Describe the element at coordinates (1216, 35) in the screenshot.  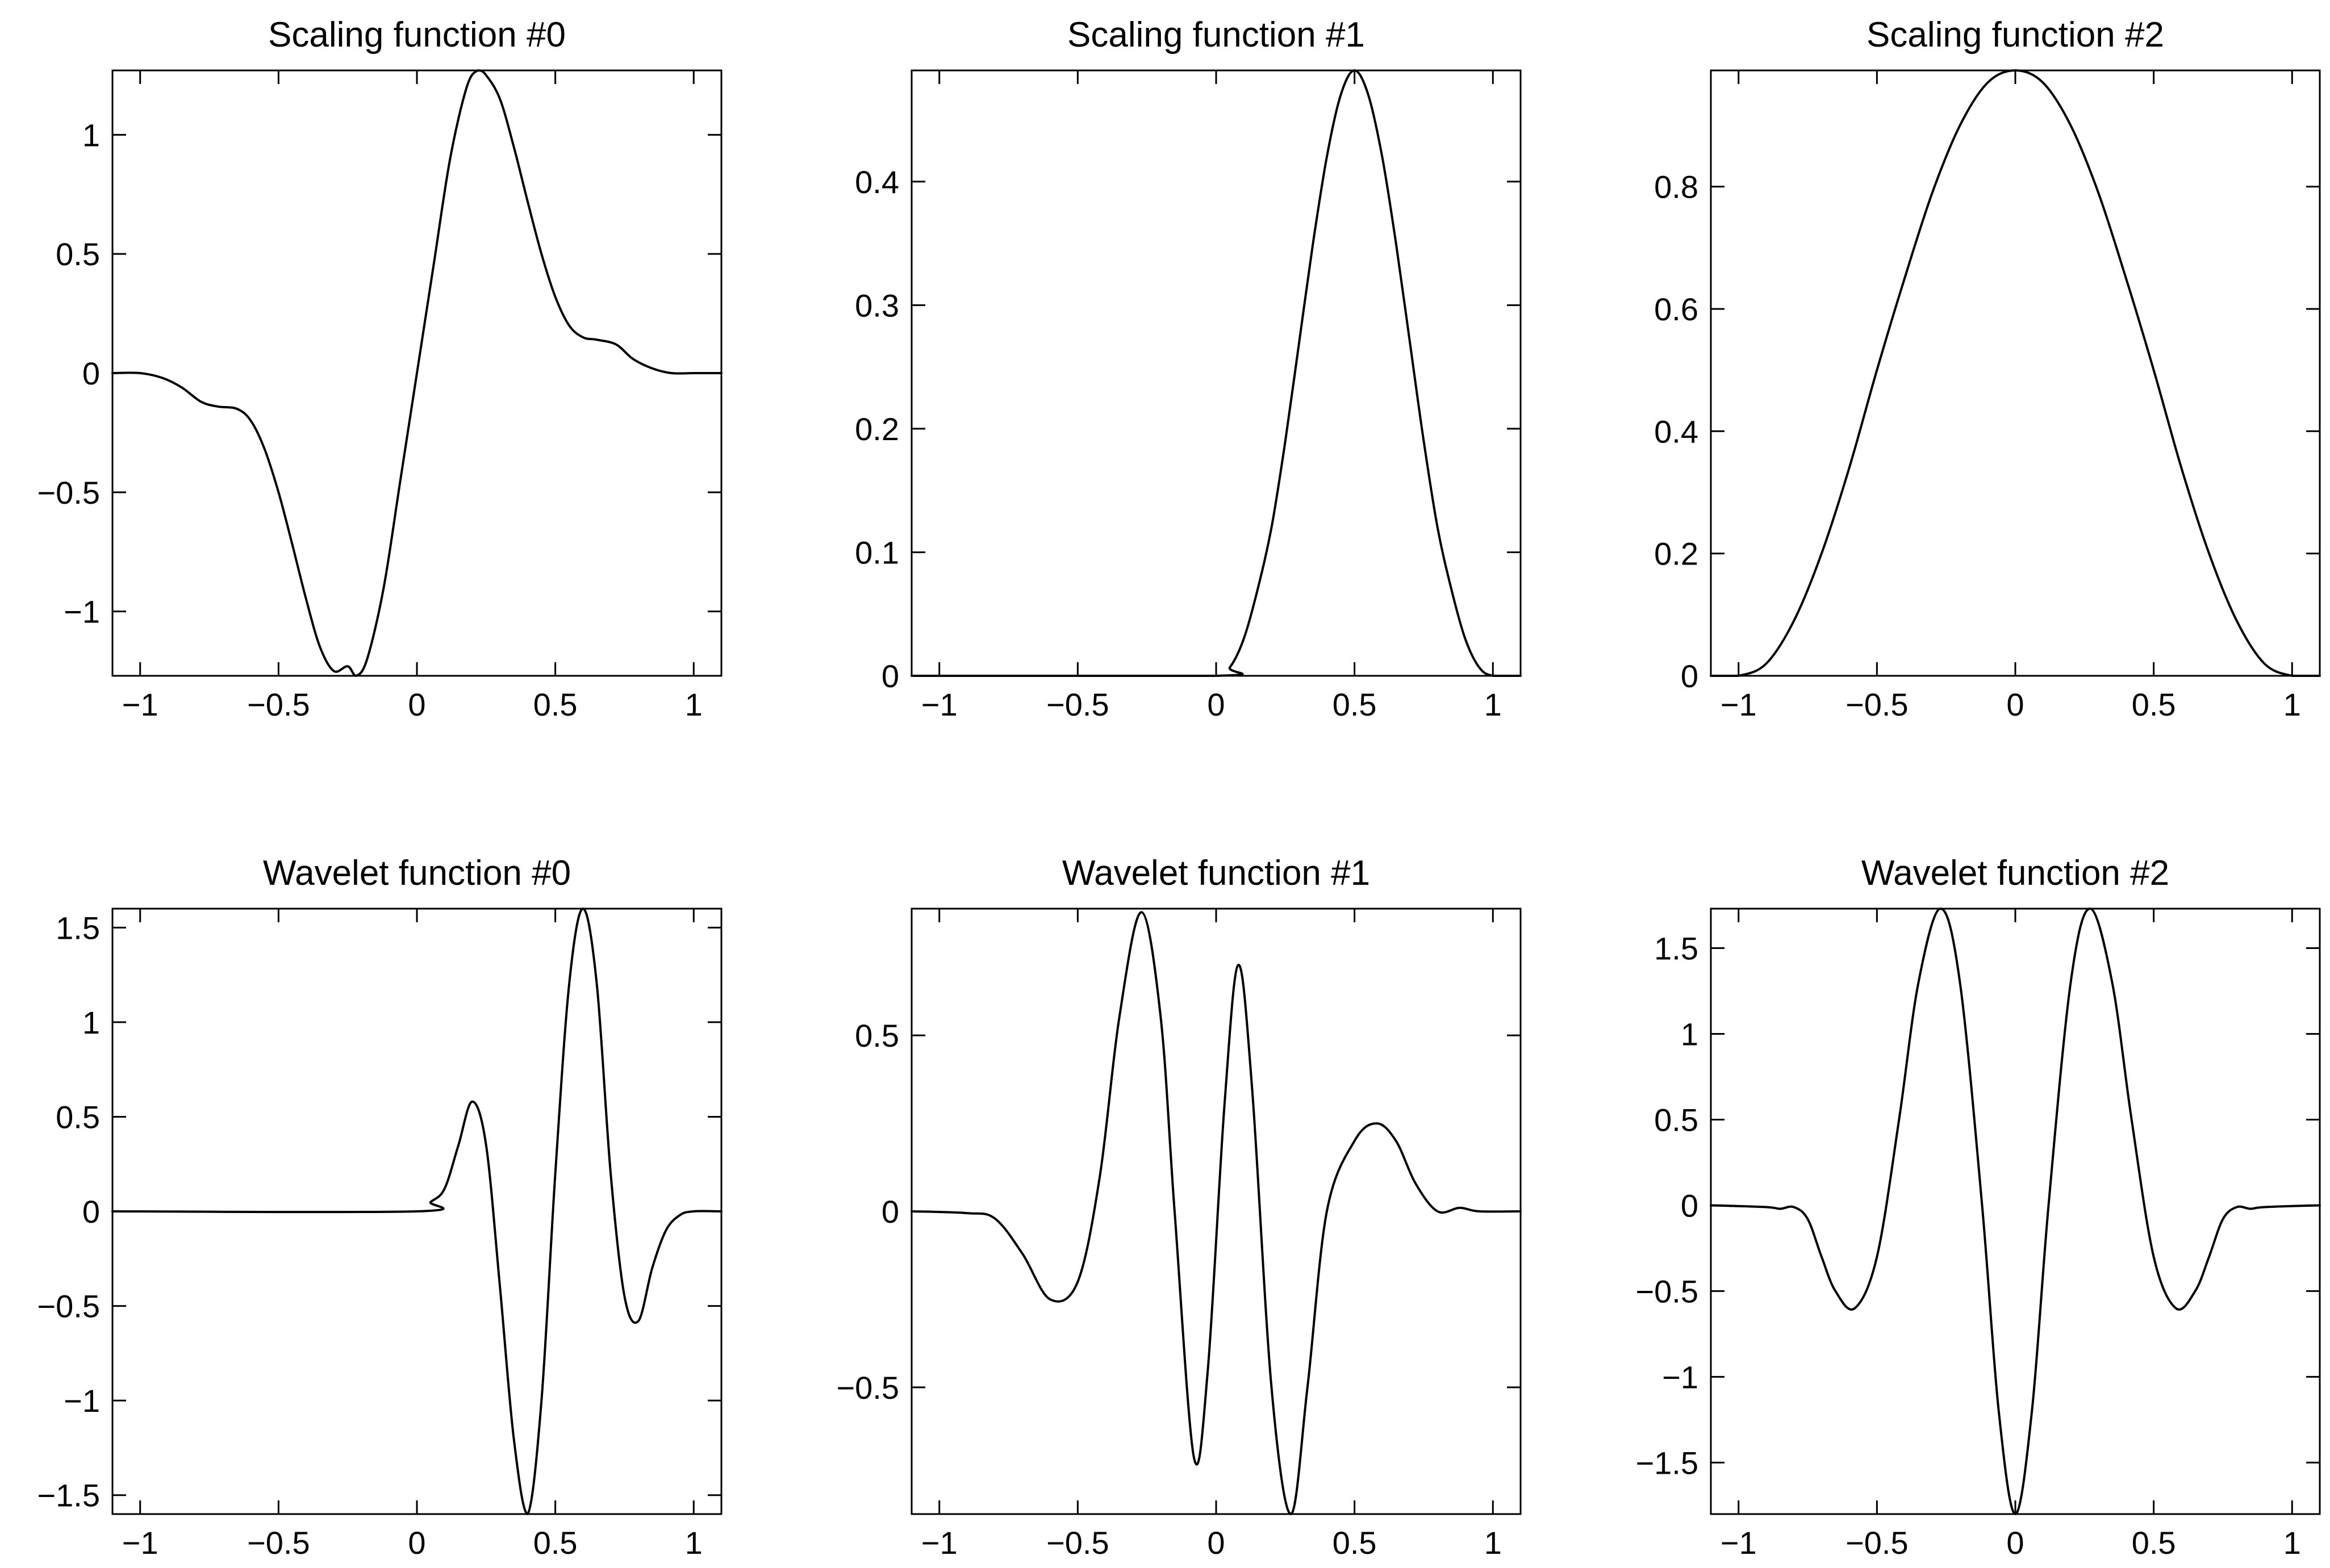
I see `subplot-title: Scaling function #1` at that location.